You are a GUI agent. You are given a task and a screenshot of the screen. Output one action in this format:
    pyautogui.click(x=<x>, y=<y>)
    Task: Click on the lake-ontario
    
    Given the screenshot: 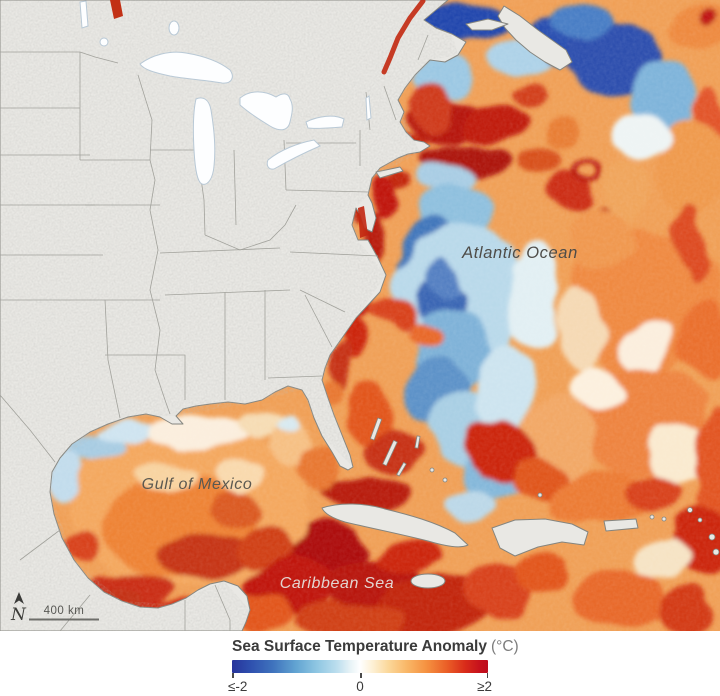 What is the action you would take?
    pyautogui.click(x=325, y=122)
    